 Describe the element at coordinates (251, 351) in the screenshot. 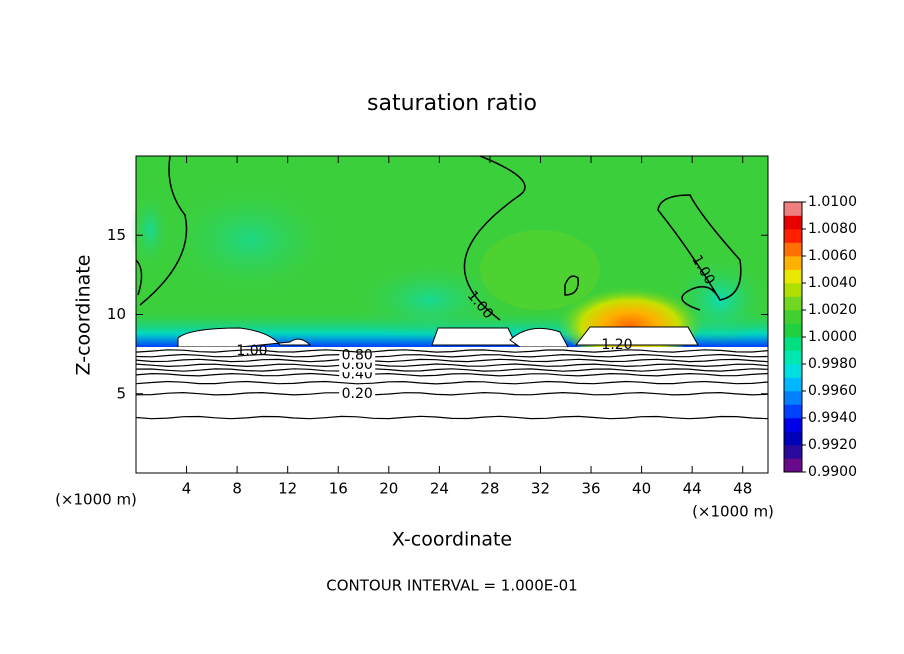

I see `contour-label: 1.00` at that location.